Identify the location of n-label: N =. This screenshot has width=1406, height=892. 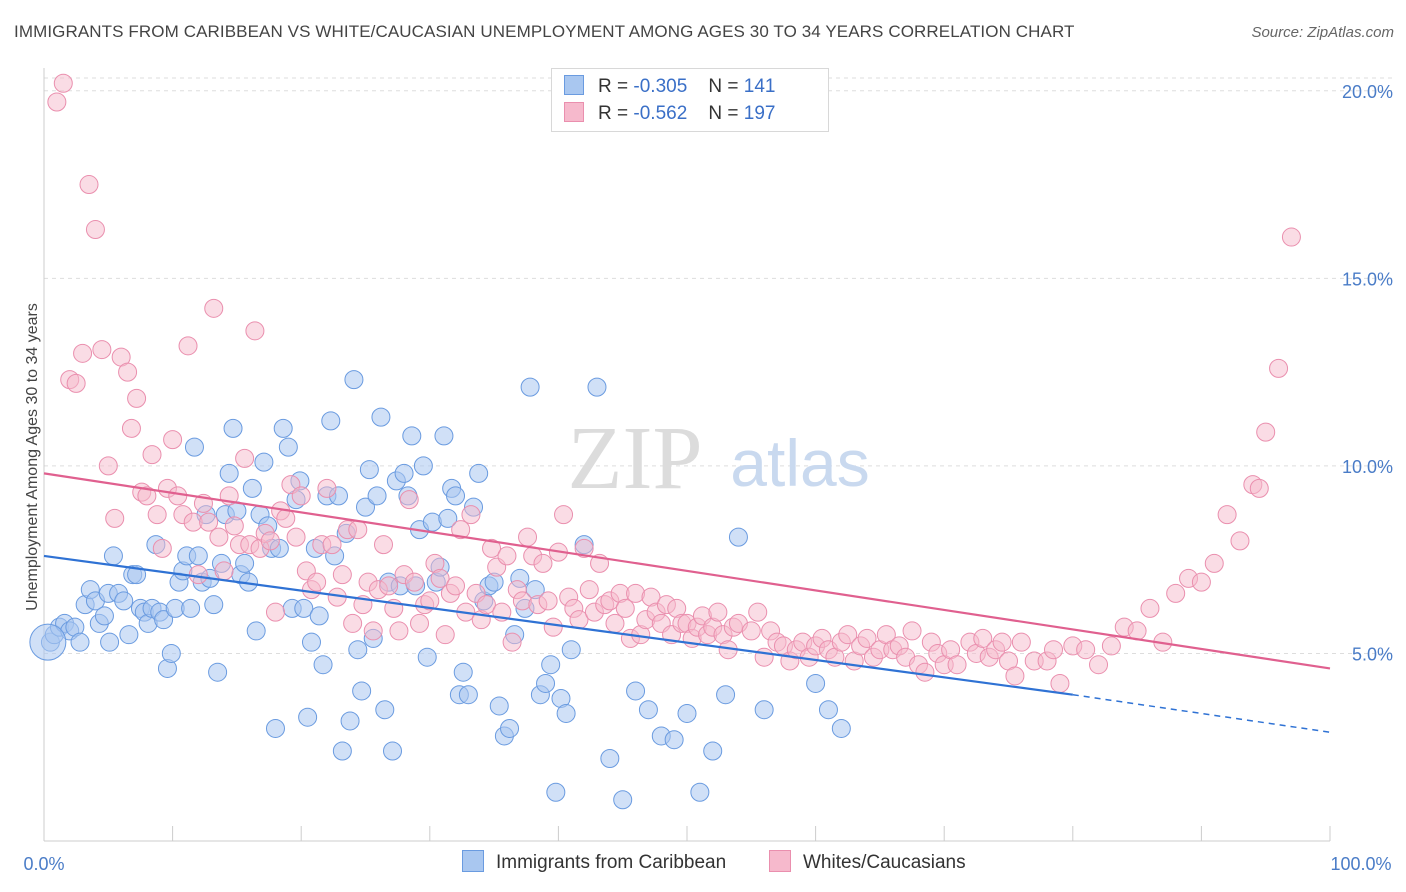
(723, 113).